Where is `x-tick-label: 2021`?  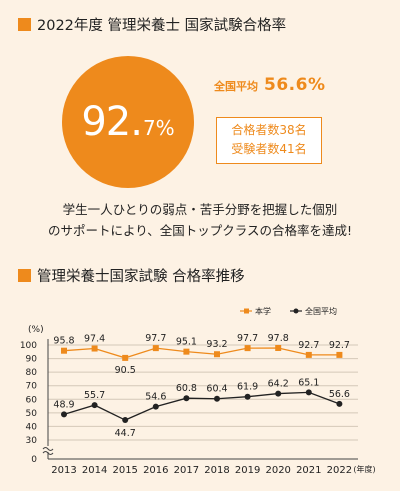 x-tick-label: 2021 is located at coordinates (308, 470).